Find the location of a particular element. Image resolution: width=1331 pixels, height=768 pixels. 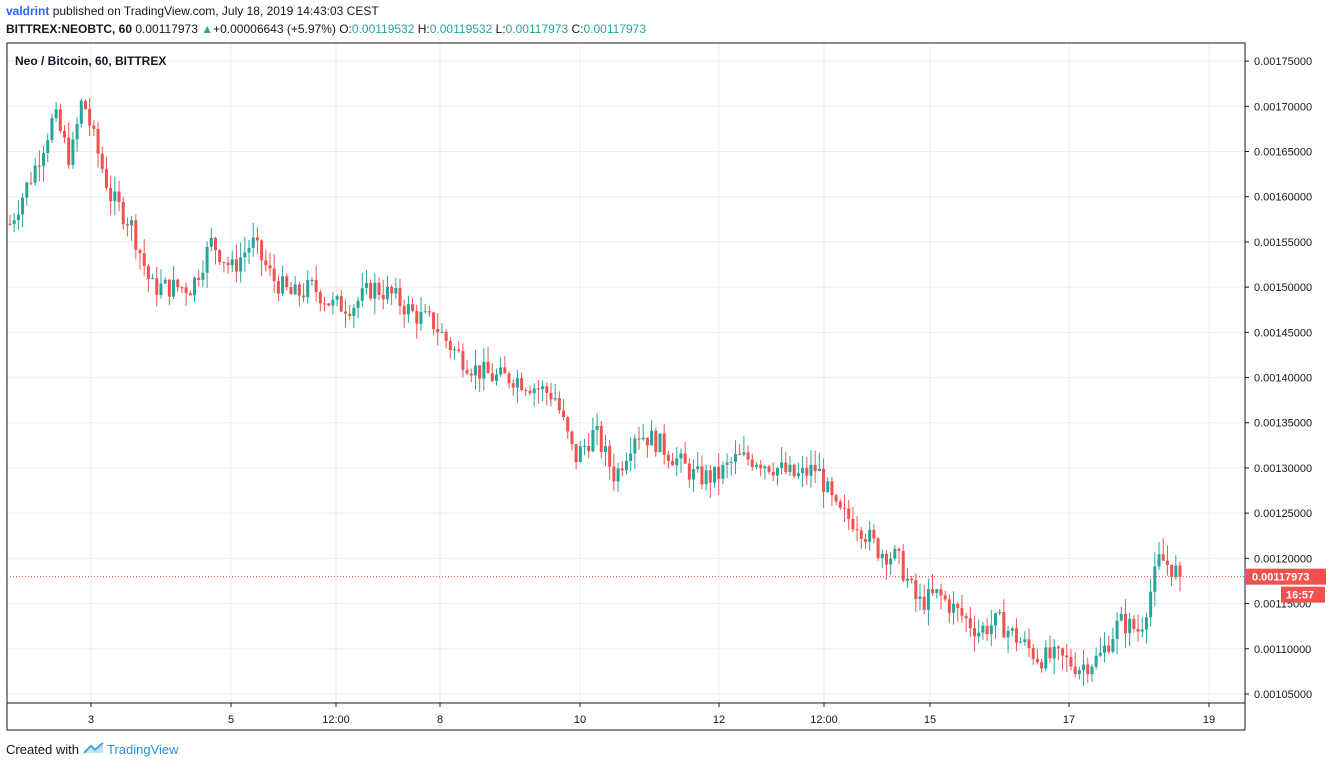

y-tick-label: 0.00165000 is located at coordinates (1283, 152).